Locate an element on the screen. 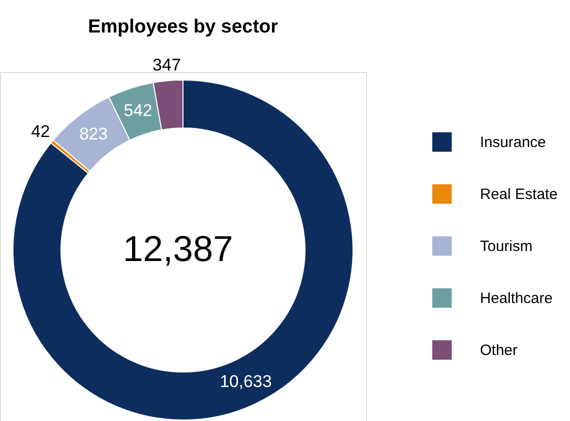 The width and height of the screenshot is (570, 421). legend-label: Real Estate is located at coordinates (519, 194).